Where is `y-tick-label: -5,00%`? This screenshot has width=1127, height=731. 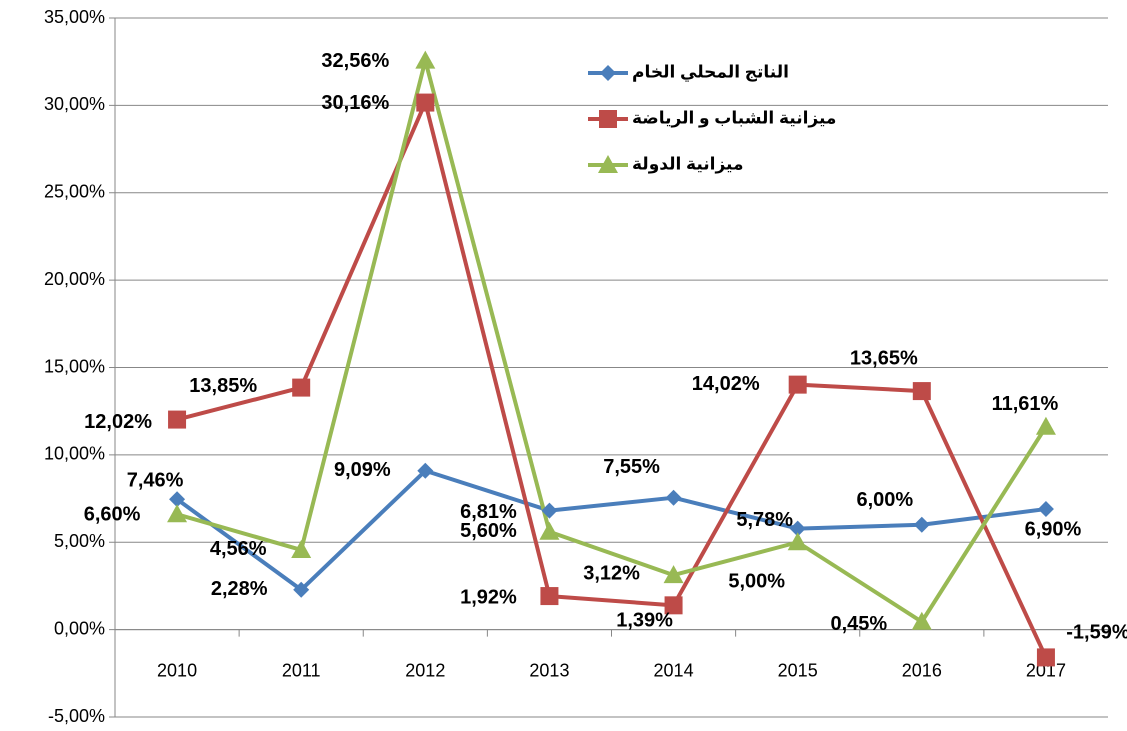
y-tick-label: -5,00% is located at coordinates (76, 716).